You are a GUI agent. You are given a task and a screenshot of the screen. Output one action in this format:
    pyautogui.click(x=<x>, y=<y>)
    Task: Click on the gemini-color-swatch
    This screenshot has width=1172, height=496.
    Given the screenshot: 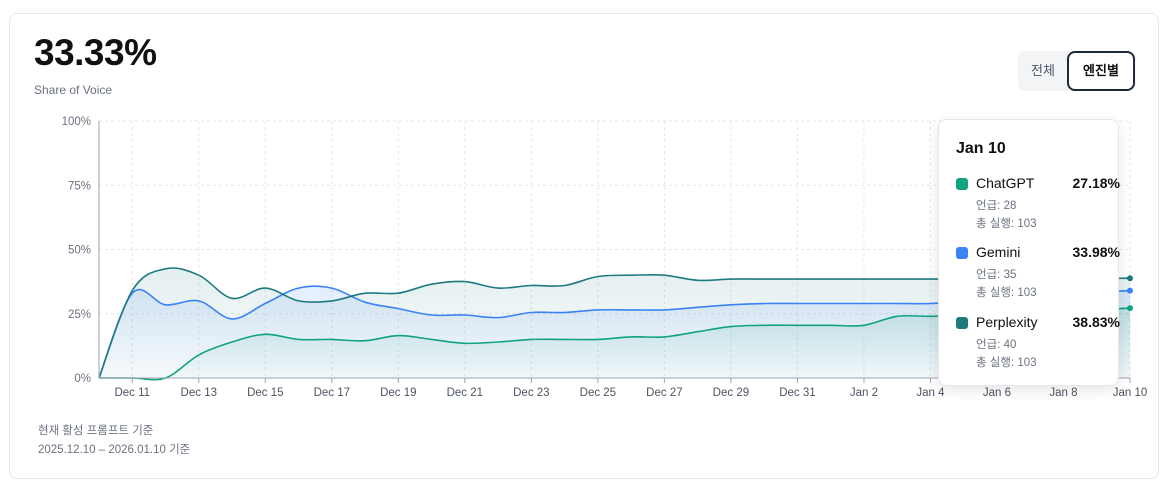 What is the action you would take?
    pyautogui.click(x=962, y=253)
    